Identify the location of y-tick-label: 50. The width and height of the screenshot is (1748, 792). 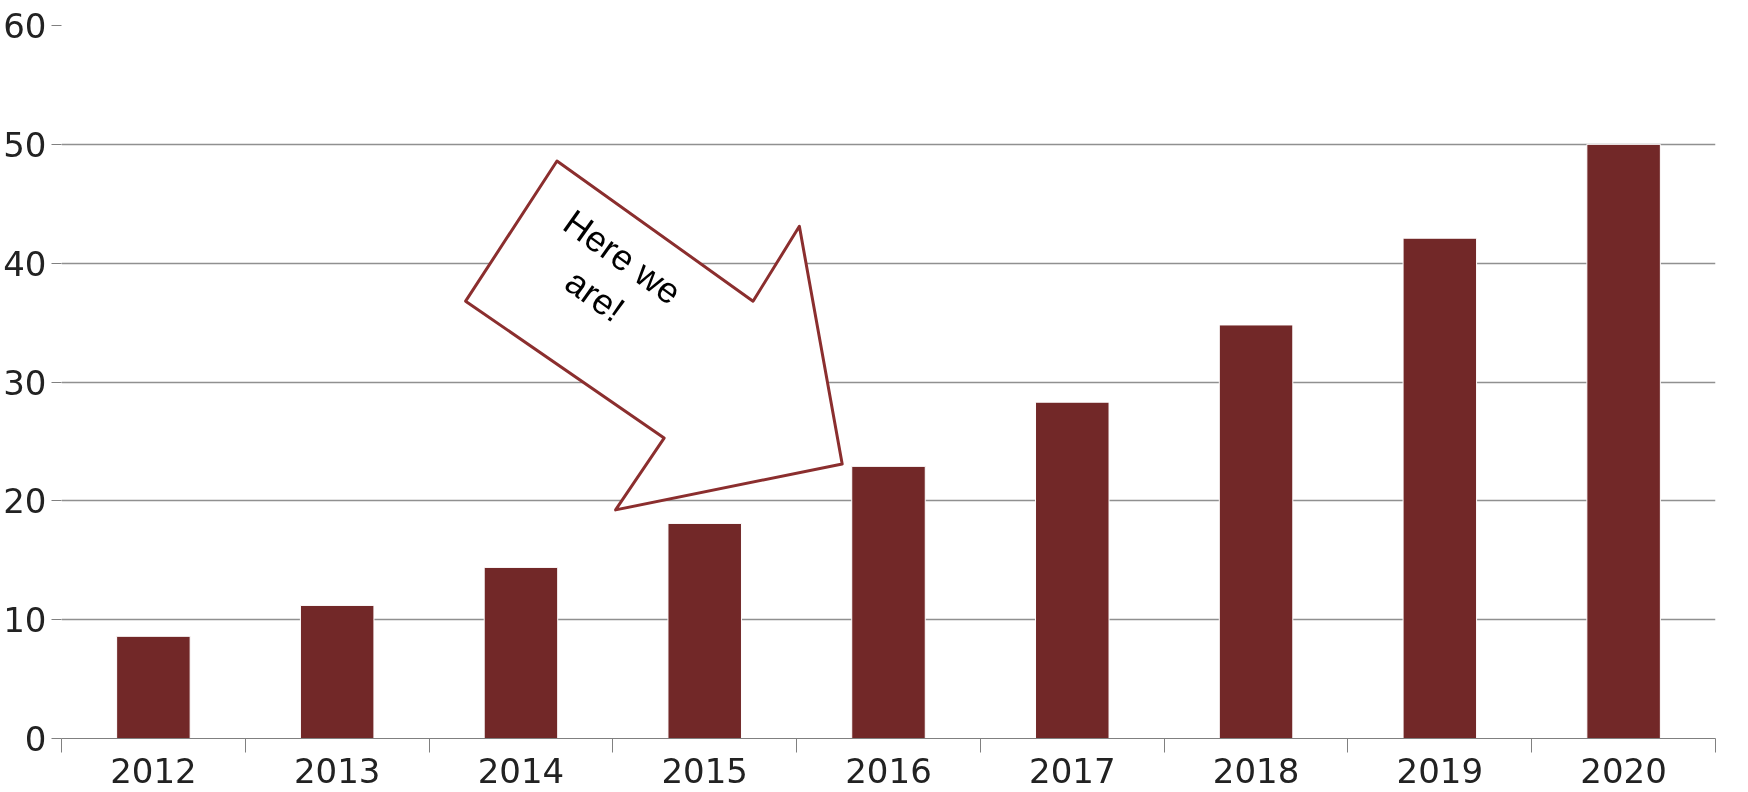
(25, 144).